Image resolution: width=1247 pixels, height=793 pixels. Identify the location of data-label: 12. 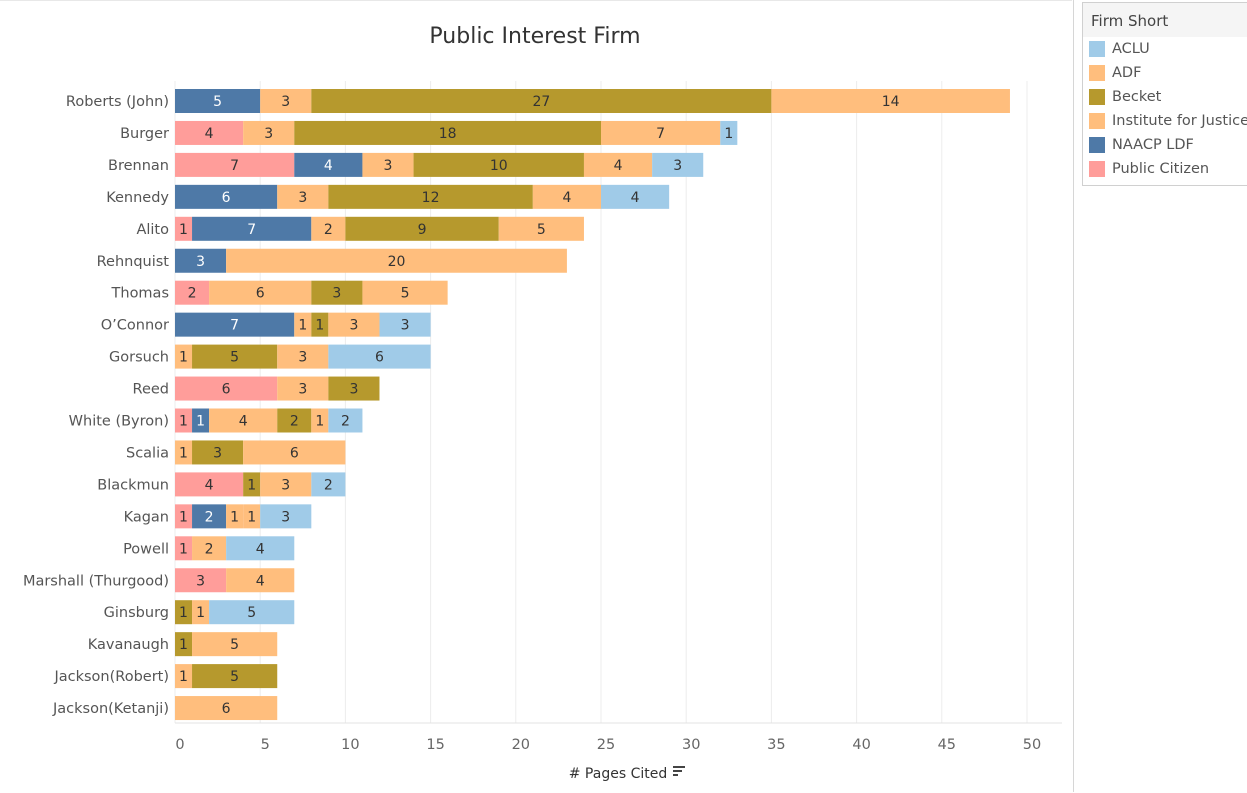
(431, 198).